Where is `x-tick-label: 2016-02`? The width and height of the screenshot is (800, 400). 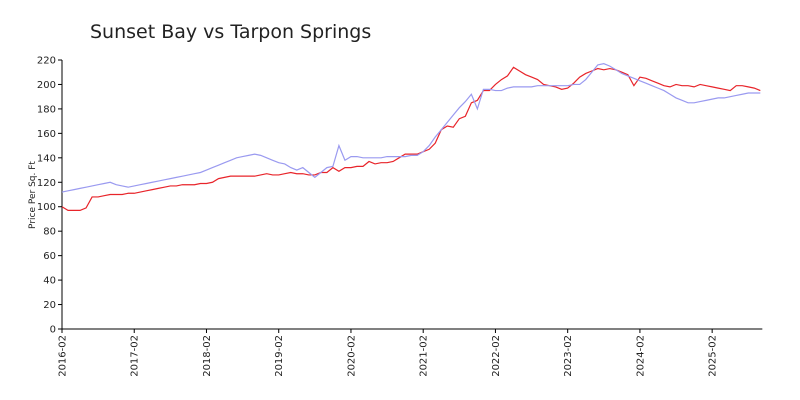 x-tick-label: 2016-02 is located at coordinates (63, 356).